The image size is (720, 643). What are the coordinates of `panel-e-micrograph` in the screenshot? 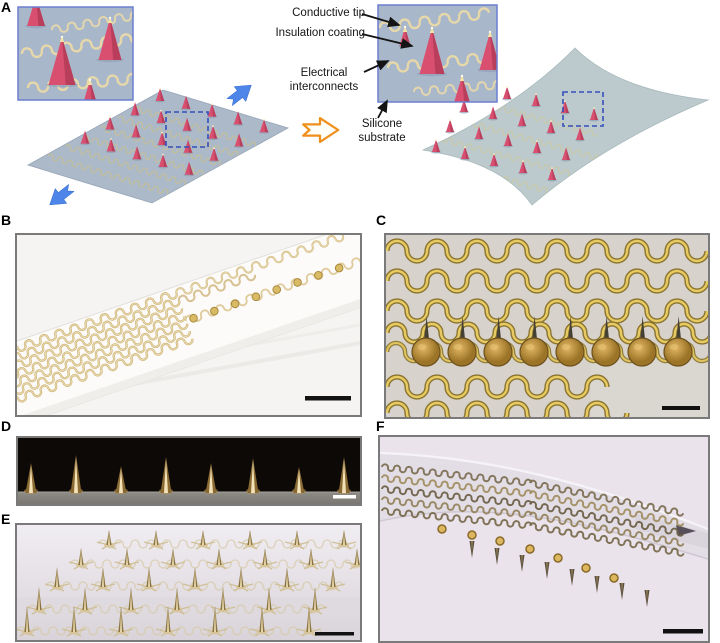 It's located at (188, 582).